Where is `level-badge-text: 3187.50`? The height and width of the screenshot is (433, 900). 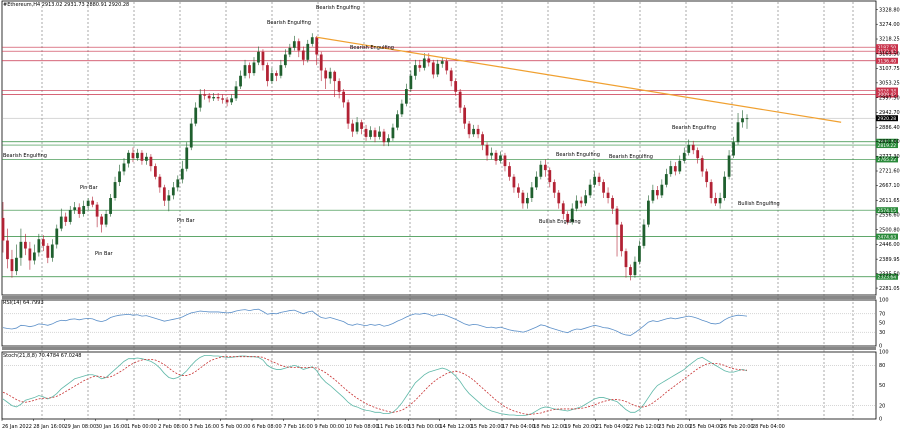 level-badge-text: 3187.50 is located at coordinates (887, 48).